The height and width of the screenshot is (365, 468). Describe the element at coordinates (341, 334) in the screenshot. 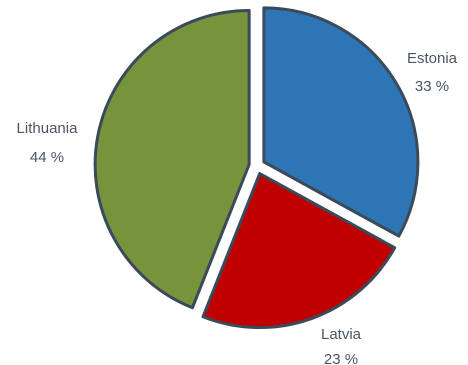

I see `slice-label-latvia: Latvia` at that location.